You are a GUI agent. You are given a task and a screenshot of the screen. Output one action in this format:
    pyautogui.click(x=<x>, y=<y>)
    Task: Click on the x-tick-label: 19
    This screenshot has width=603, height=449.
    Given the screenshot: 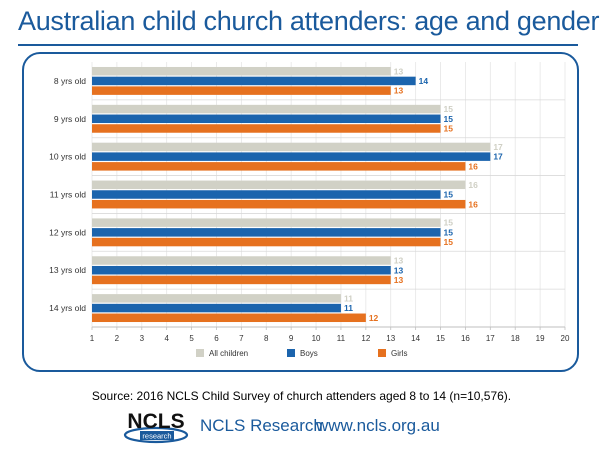 What is the action you would take?
    pyautogui.click(x=540, y=338)
    